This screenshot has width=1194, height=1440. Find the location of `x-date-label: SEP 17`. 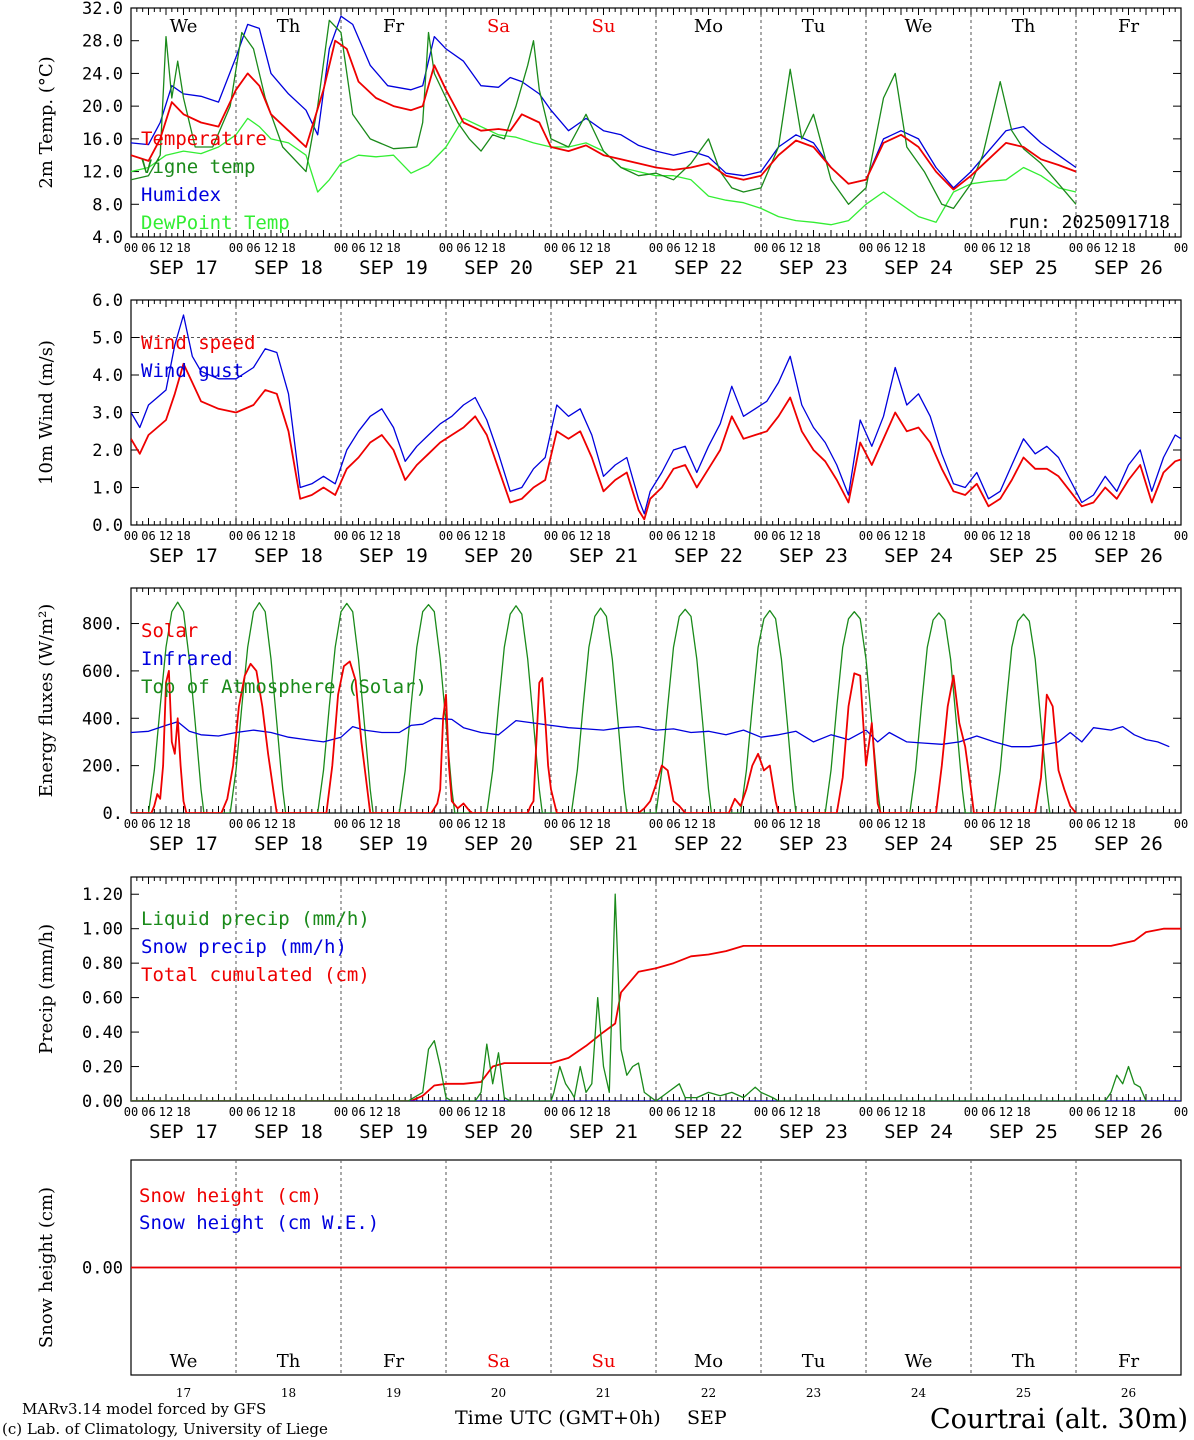

x-date-label: SEP 17 is located at coordinates (183, 844).